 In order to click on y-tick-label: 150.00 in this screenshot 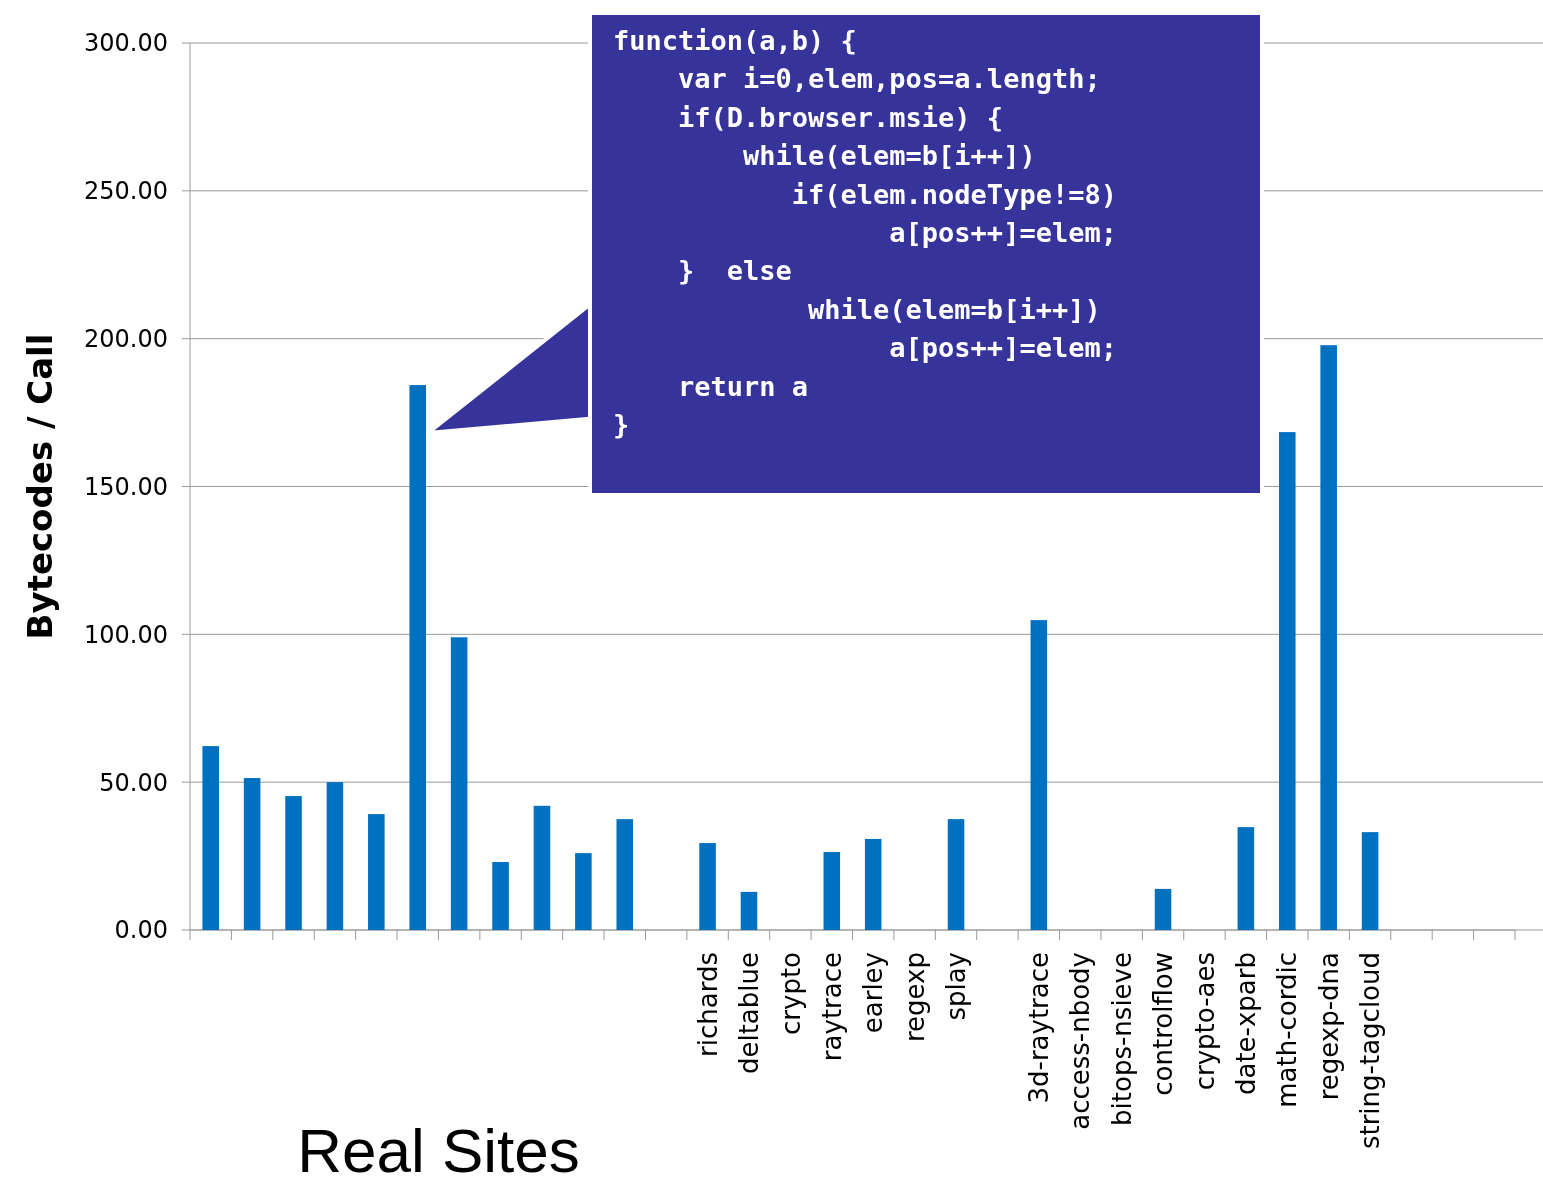, I will do `click(126, 486)`.